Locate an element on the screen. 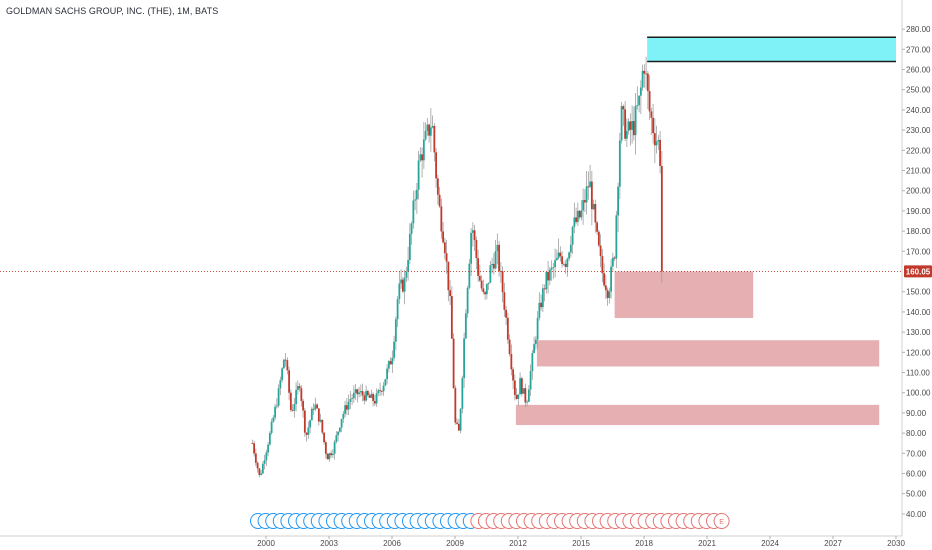  price-tick-label: 250.00 is located at coordinates (918, 90).